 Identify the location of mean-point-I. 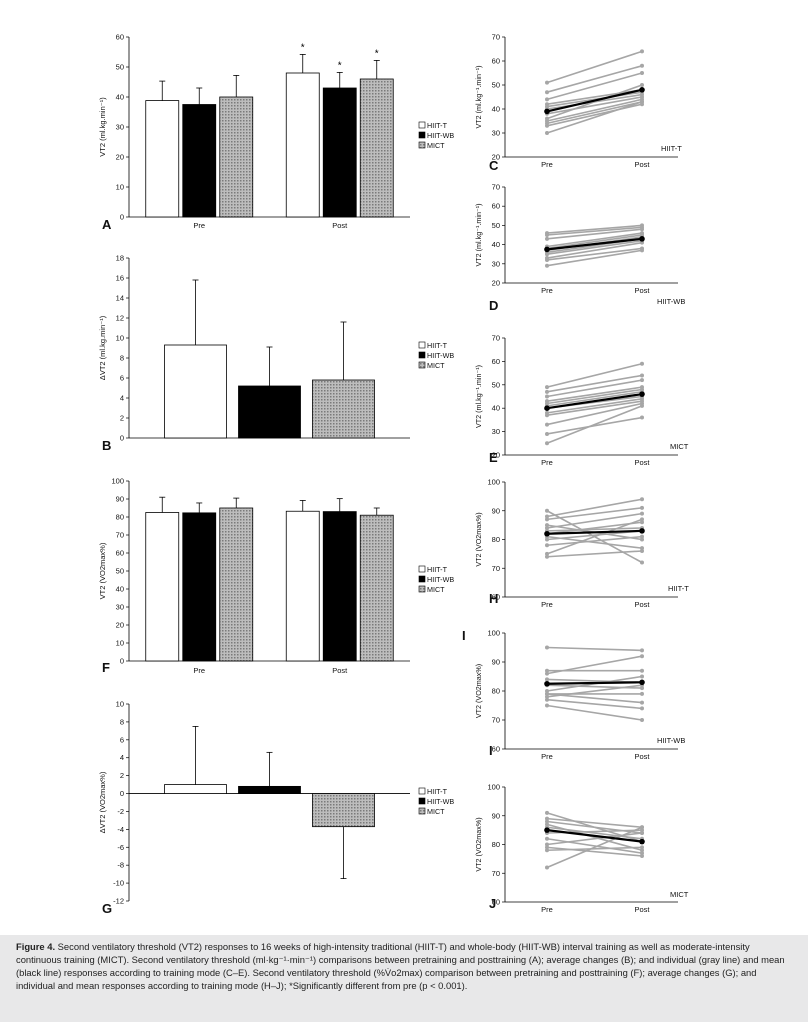
(547, 683).